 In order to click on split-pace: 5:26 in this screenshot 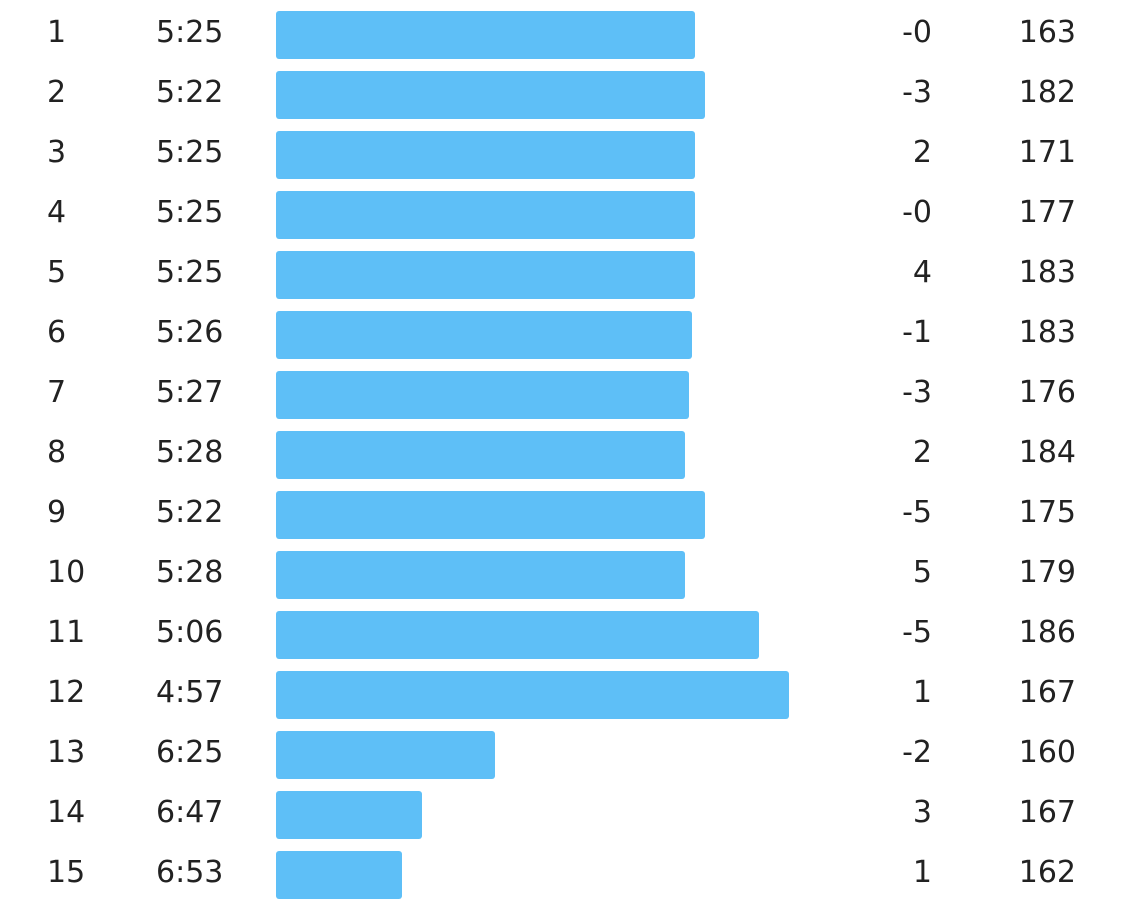, I will do `click(190, 332)`.